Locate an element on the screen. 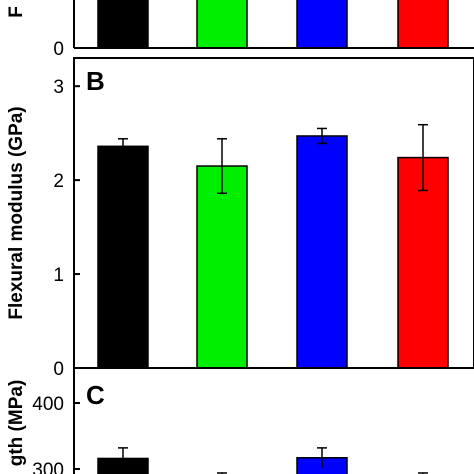 This screenshot has height=474, width=474. panel-c-yticks: 300 400 is located at coordinates (56, 434).